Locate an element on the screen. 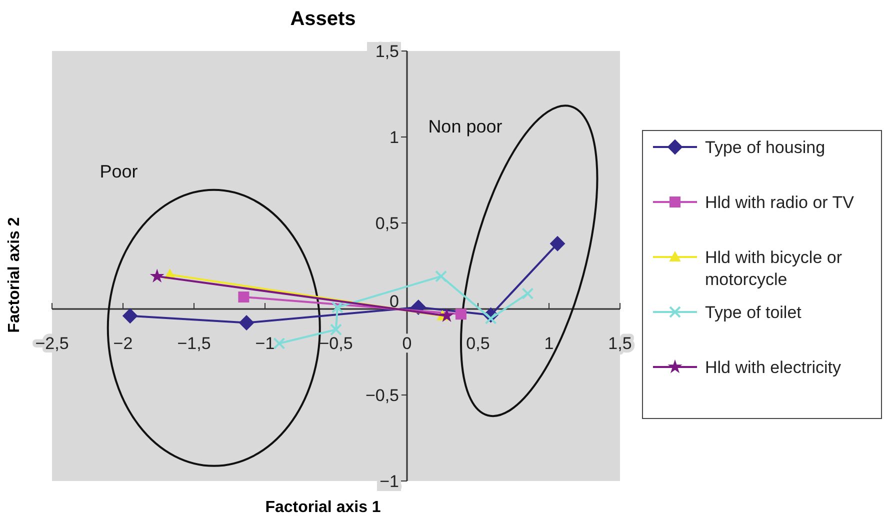 This screenshot has height=523, width=884. y-tick-label: −1 is located at coordinates (389, 481).